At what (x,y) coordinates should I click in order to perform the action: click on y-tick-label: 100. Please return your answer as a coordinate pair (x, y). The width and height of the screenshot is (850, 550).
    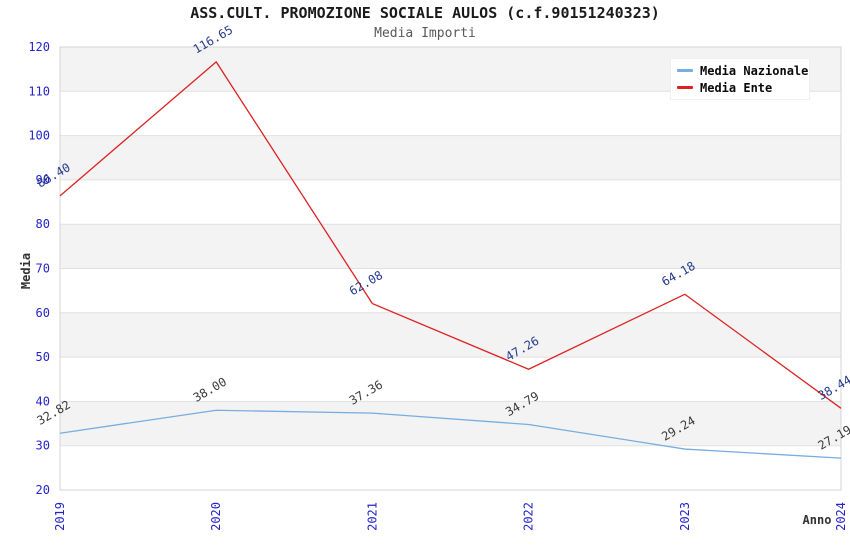
    Looking at the image, I should click on (39, 136).